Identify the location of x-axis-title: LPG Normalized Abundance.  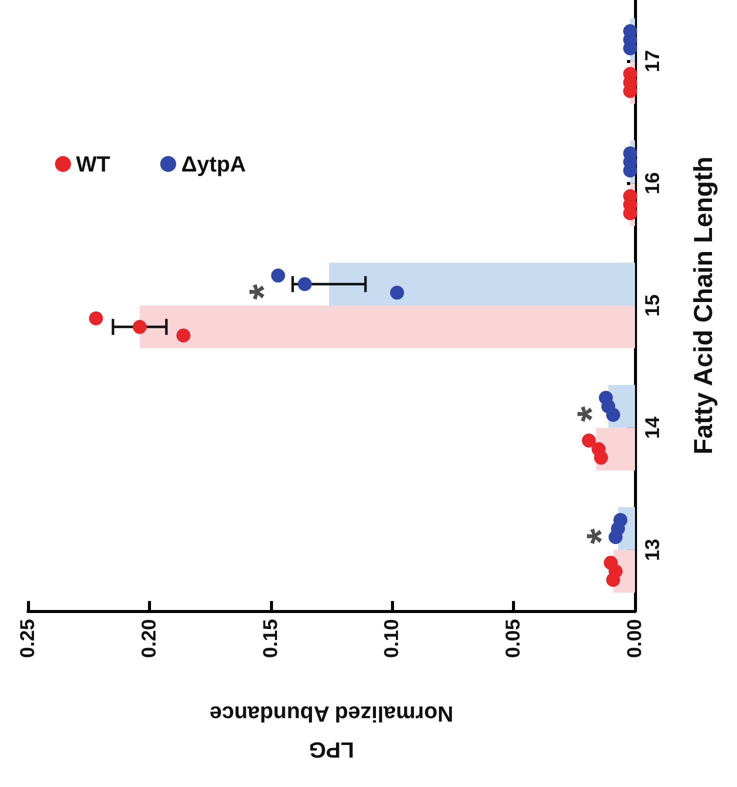
(332, 732).